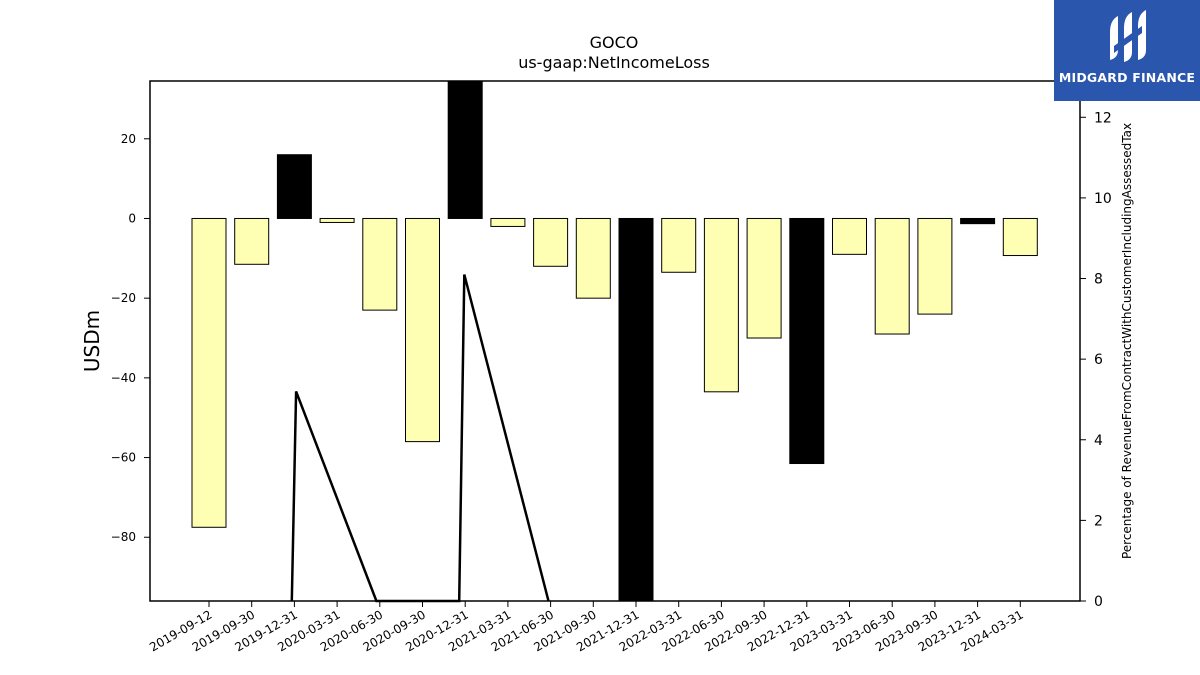  I want to click on y2-tick-label: 4, so click(1098, 441).